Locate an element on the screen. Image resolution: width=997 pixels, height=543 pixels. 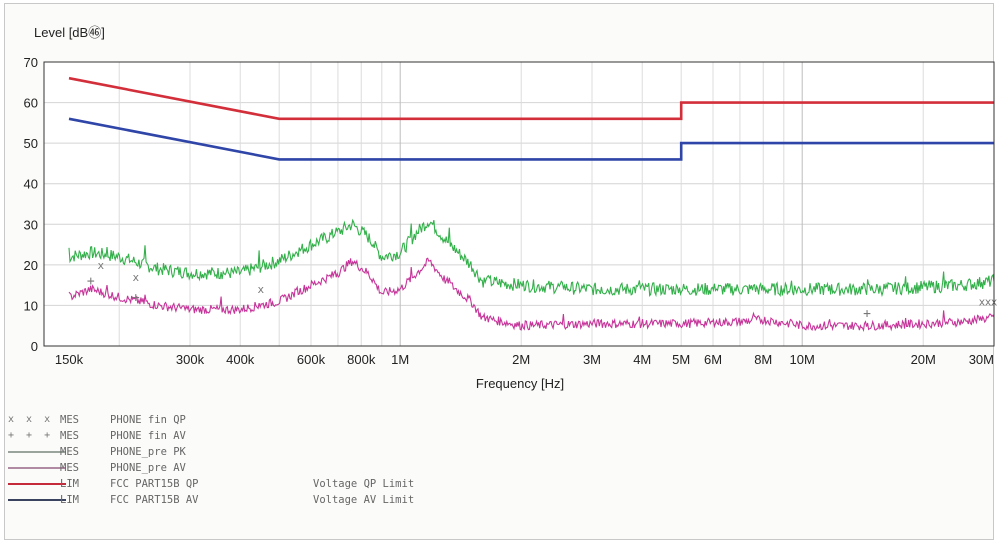
x-tick-label: 5M is located at coordinates (681, 359).